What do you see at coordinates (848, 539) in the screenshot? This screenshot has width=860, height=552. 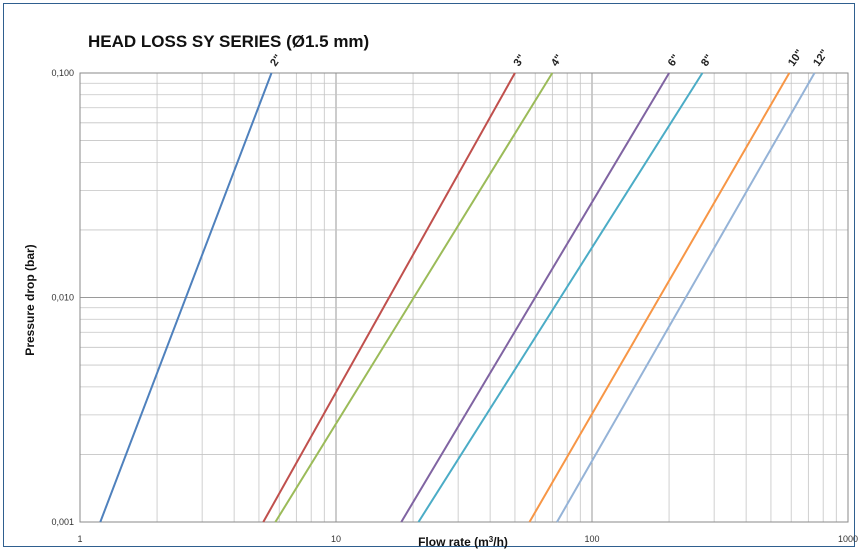 I see `x-tick-label: 1000` at bounding box center [848, 539].